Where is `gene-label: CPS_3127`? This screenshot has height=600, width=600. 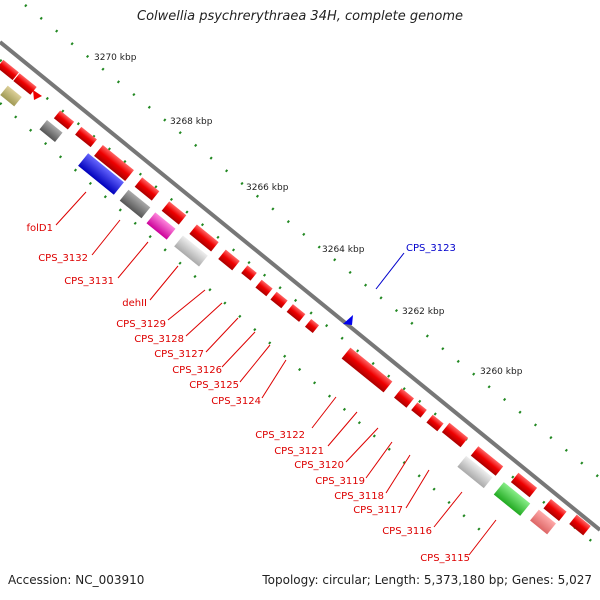 gene-label: CPS_3127 is located at coordinates (179, 354).